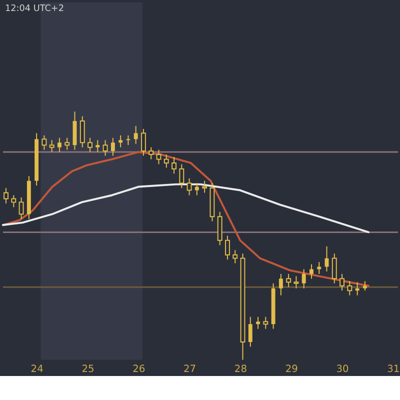 The height and width of the screenshot is (400, 400). Describe the element at coordinates (37, 370) in the screenshot. I see `x-tick-label: 24` at that location.